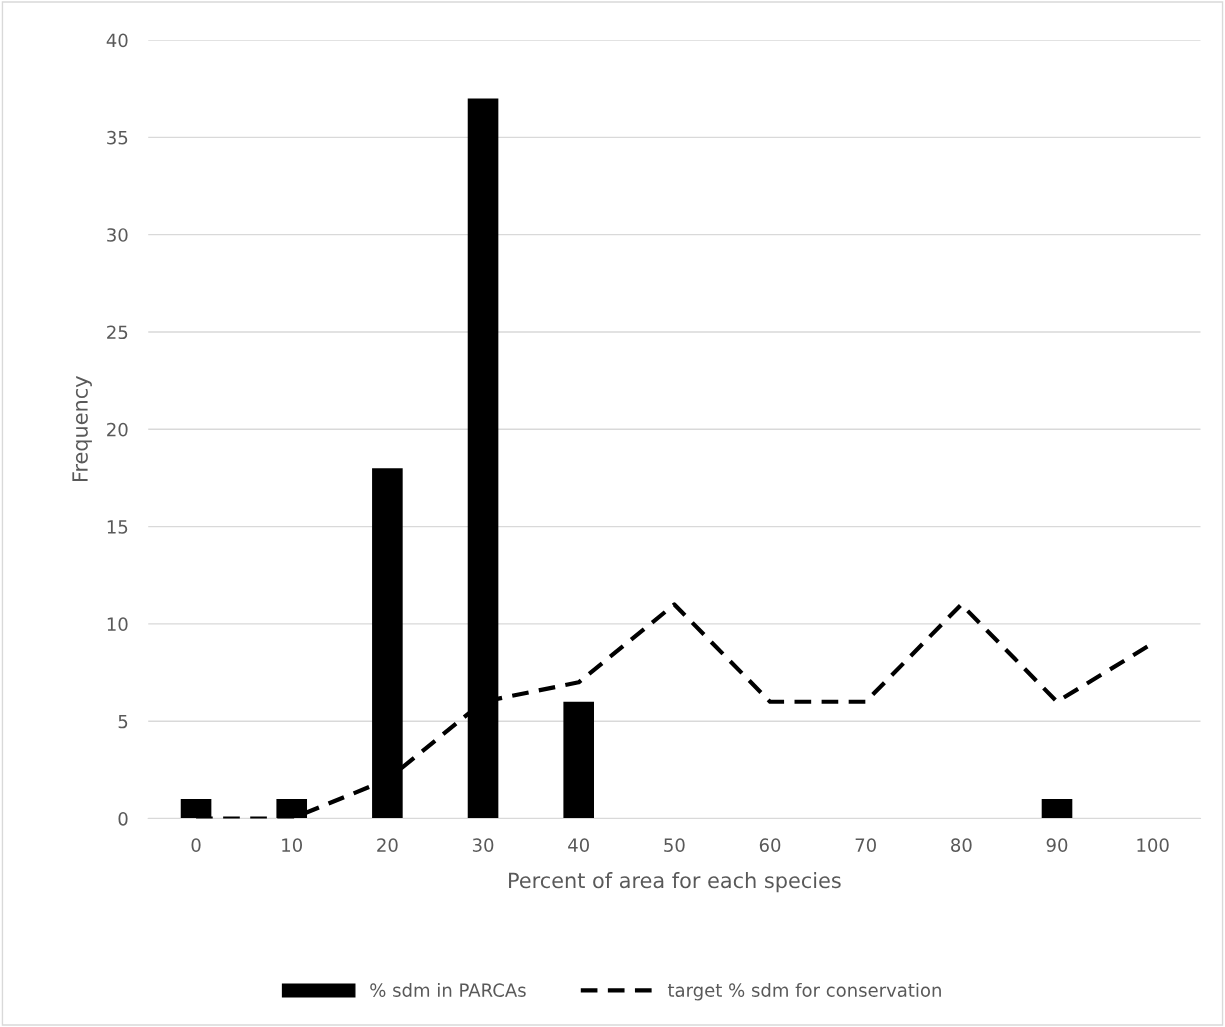 The height and width of the screenshot is (1027, 1225). Describe the element at coordinates (770, 845) in the screenshot. I see `x-tick-label: 60` at that location.